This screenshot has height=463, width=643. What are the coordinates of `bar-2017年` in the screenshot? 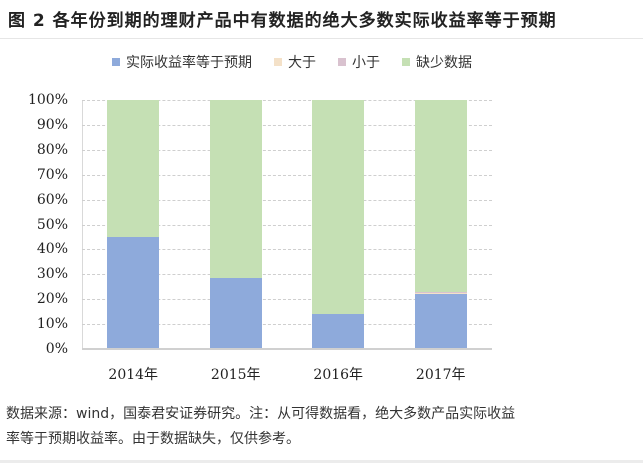 It's located at (440, 224).